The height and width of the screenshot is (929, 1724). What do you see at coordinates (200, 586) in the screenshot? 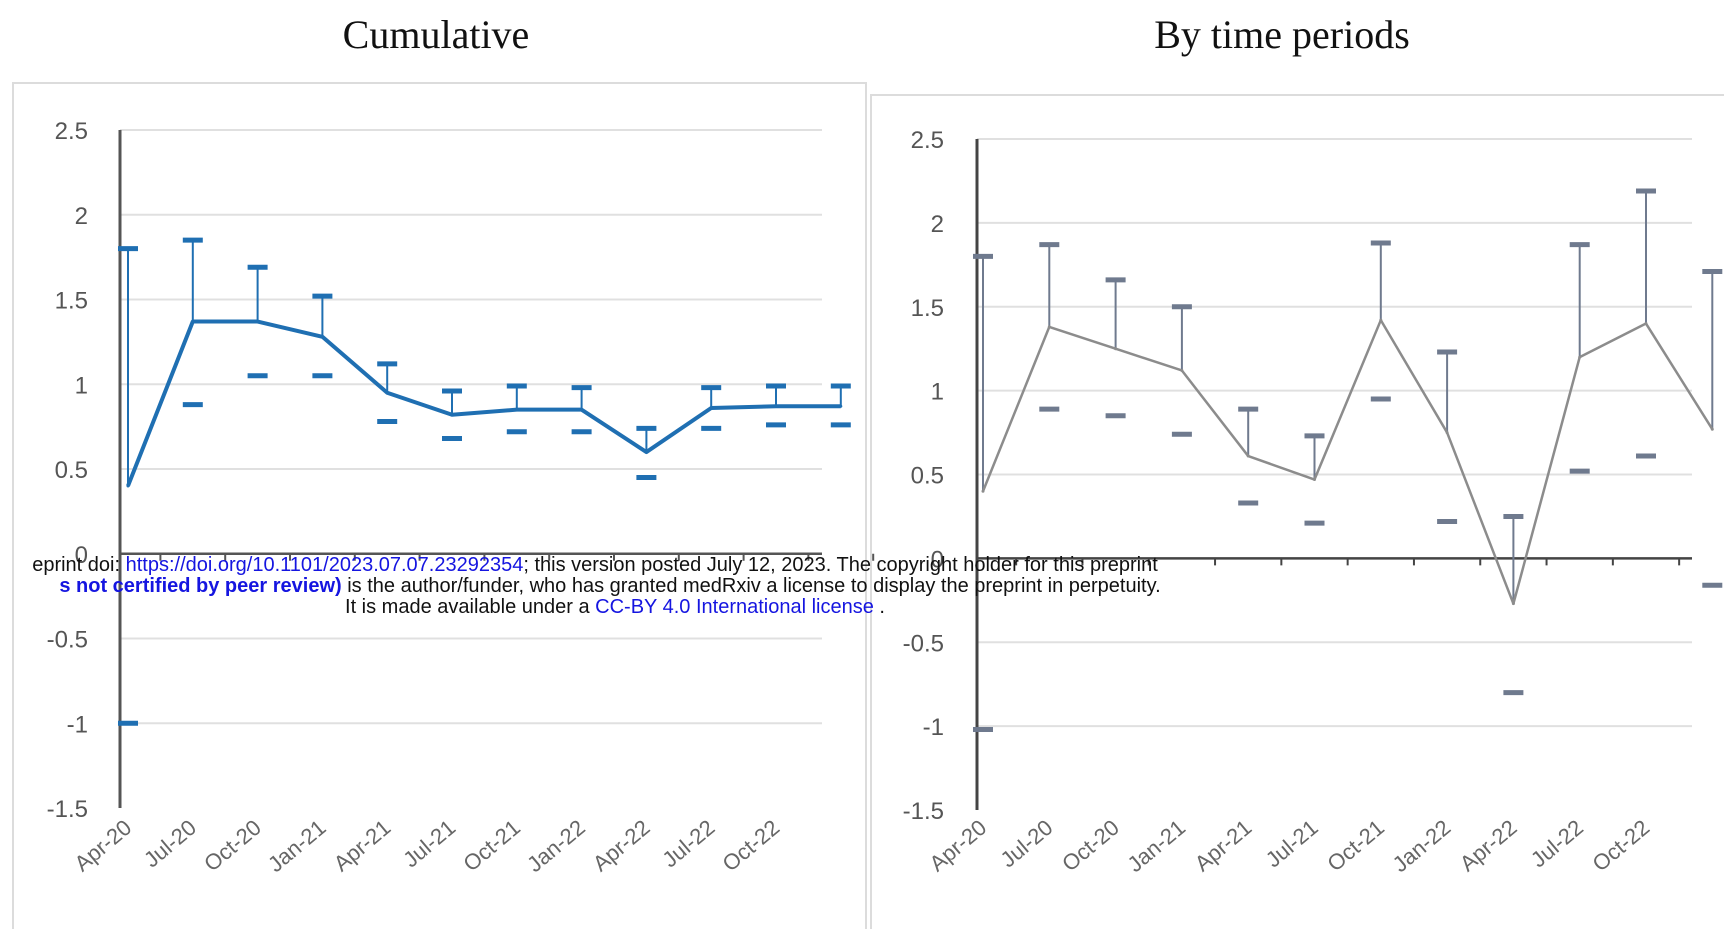
I see `watermark-peer-review-note: s not certified by peer review)` at bounding box center [200, 586].